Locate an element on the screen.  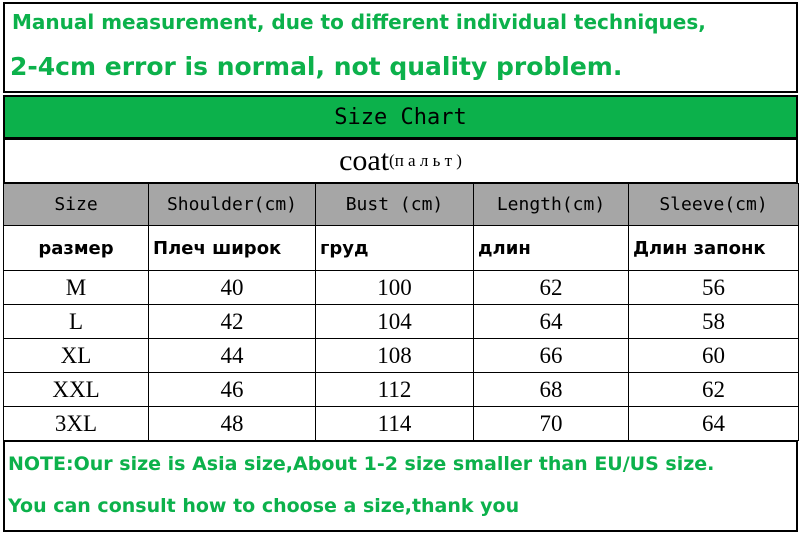
table-value-cell: 108 is located at coordinates (394, 355).